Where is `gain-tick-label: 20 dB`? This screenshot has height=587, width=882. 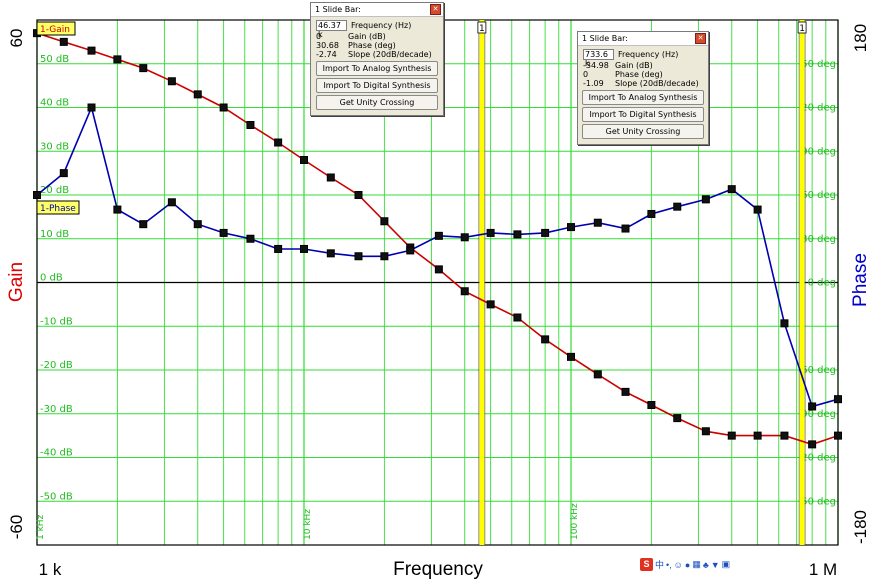
gain-tick-label: 20 dB is located at coordinates (54, 190).